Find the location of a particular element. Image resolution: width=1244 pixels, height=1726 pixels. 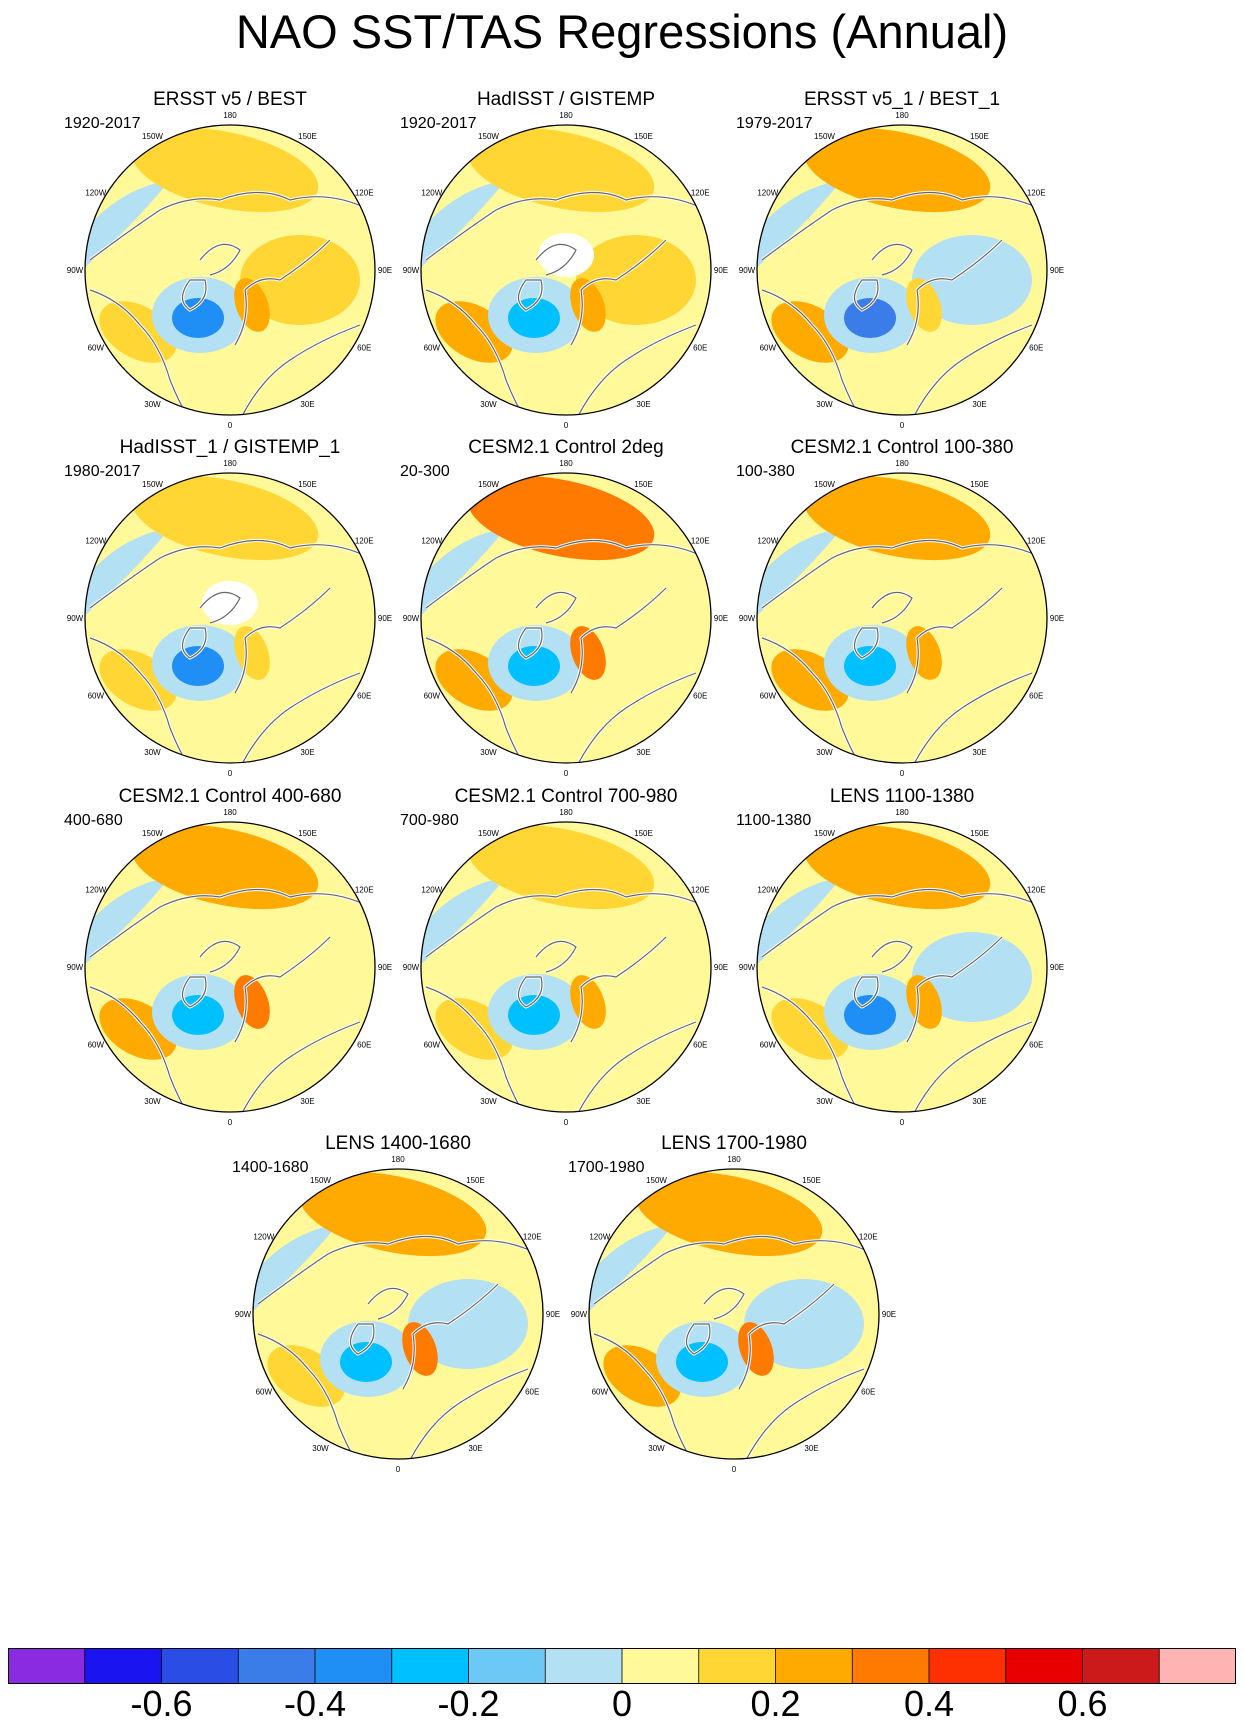

panel-title: CESM2.1 Control 400-680 is located at coordinates (230, 796).